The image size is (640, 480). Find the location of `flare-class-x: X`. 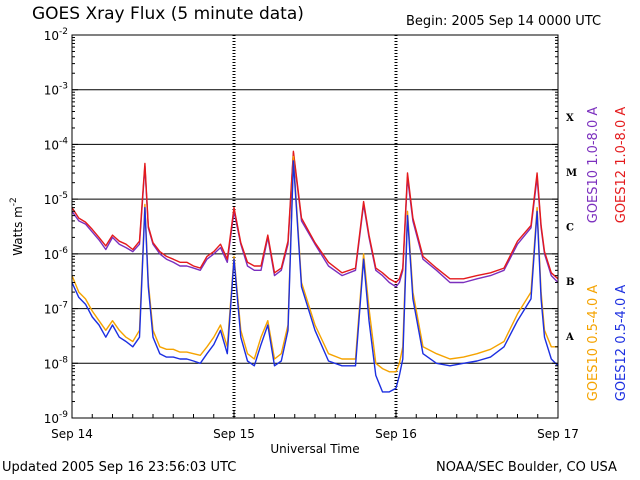

flare-class-x: X is located at coordinates (570, 118).